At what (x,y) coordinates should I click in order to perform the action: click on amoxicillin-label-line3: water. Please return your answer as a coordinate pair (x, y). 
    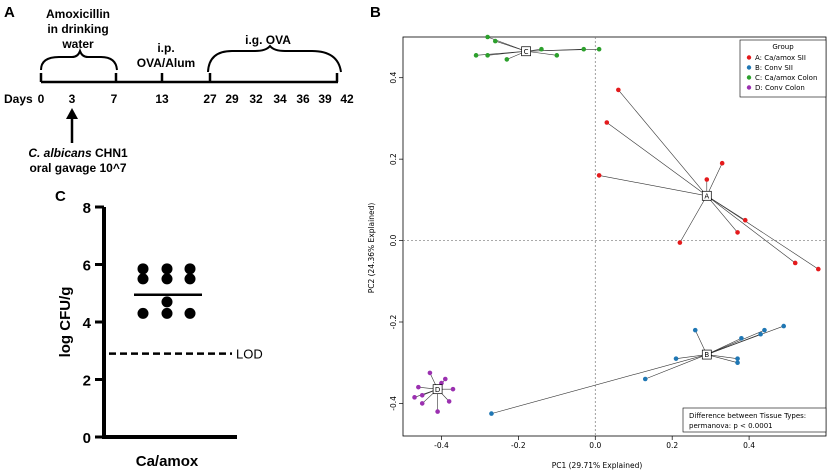
    Looking at the image, I should click on (77, 44).